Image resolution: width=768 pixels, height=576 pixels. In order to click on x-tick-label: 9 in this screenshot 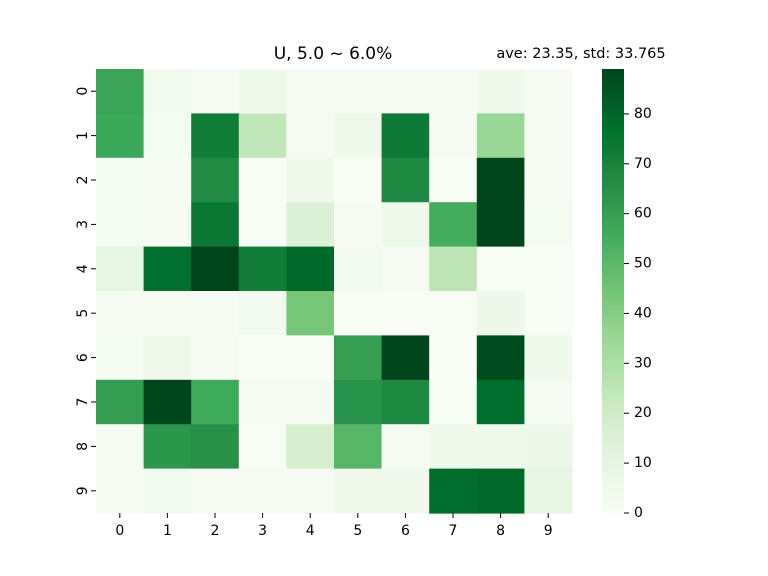, I will do `click(548, 531)`.